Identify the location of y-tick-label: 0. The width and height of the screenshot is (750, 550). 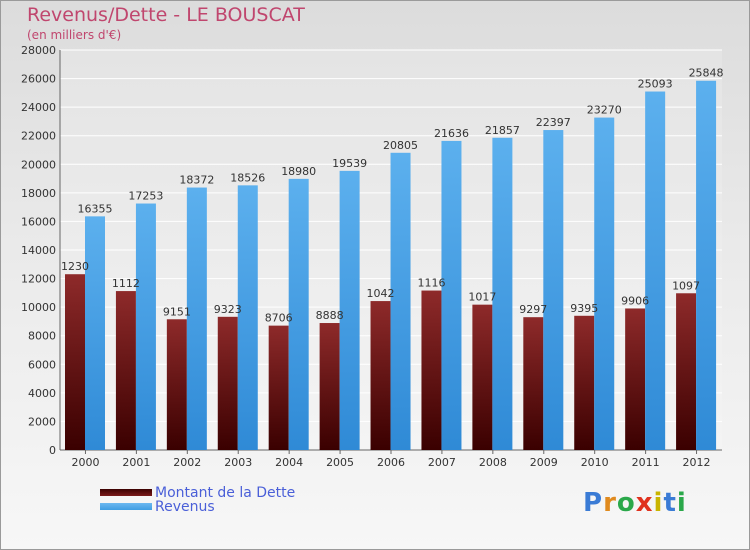
(52, 450).